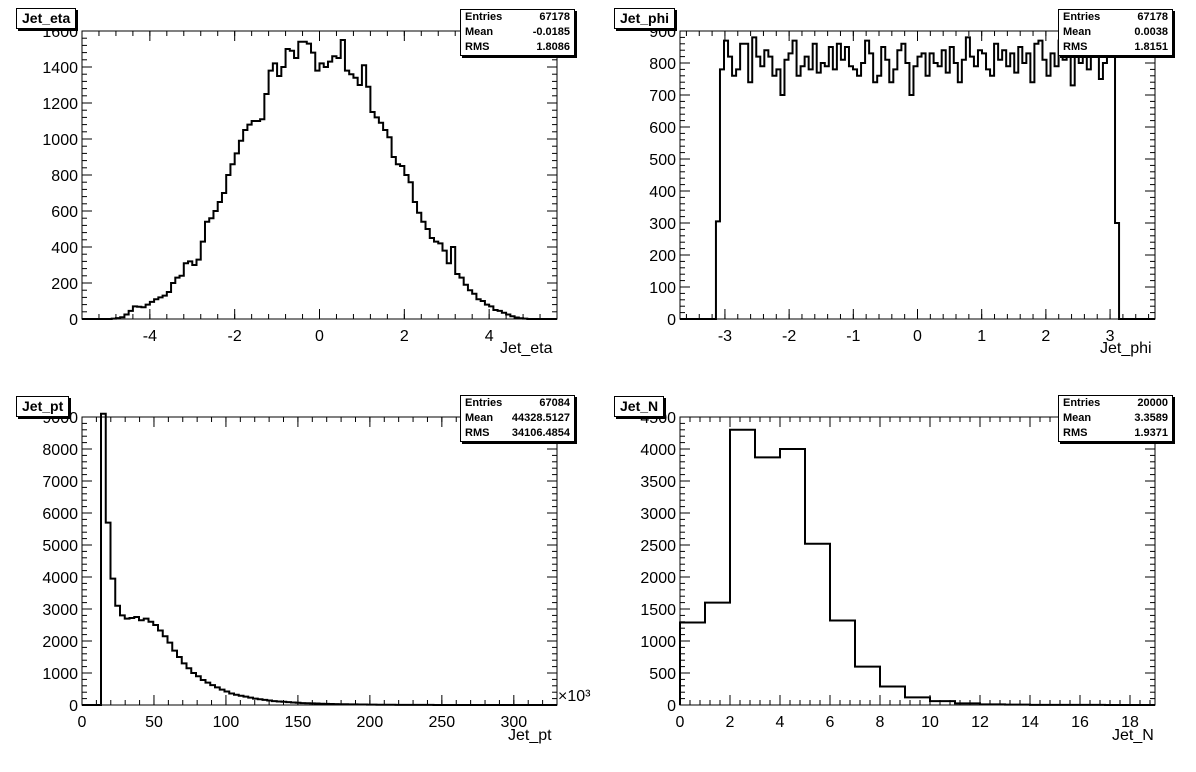 The width and height of the screenshot is (1196, 772). Describe the element at coordinates (554, 403) in the screenshot. I see `stats-entries-value: 67084` at that location.